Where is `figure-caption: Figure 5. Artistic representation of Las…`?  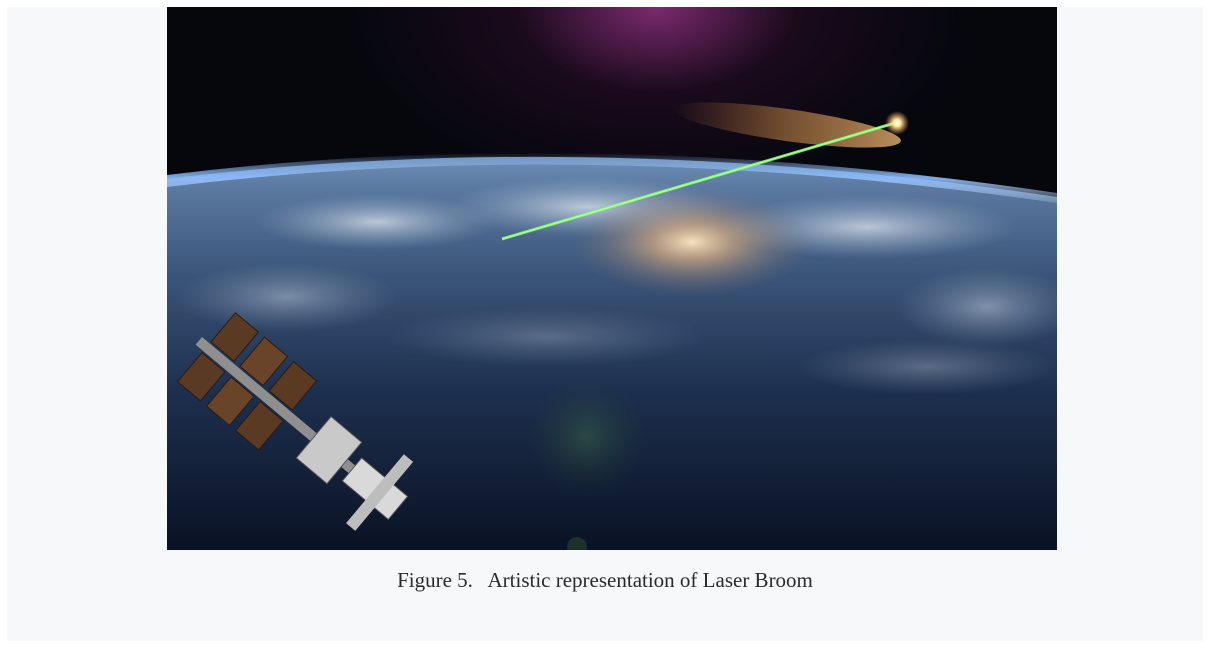 figure-caption: Figure 5. Artistic representation of Las… is located at coordinates (605, 580).